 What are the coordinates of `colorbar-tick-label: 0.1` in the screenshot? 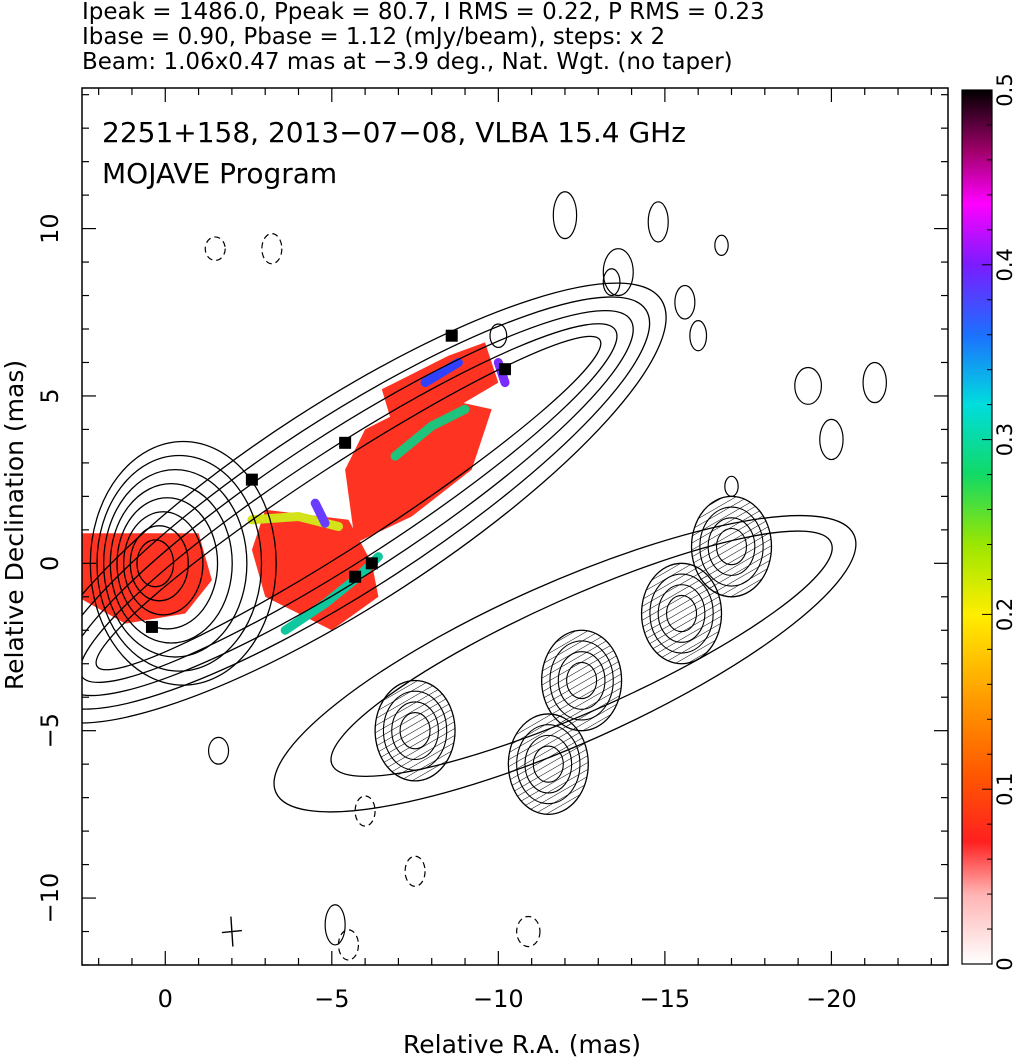 It's located at (1005, 788).